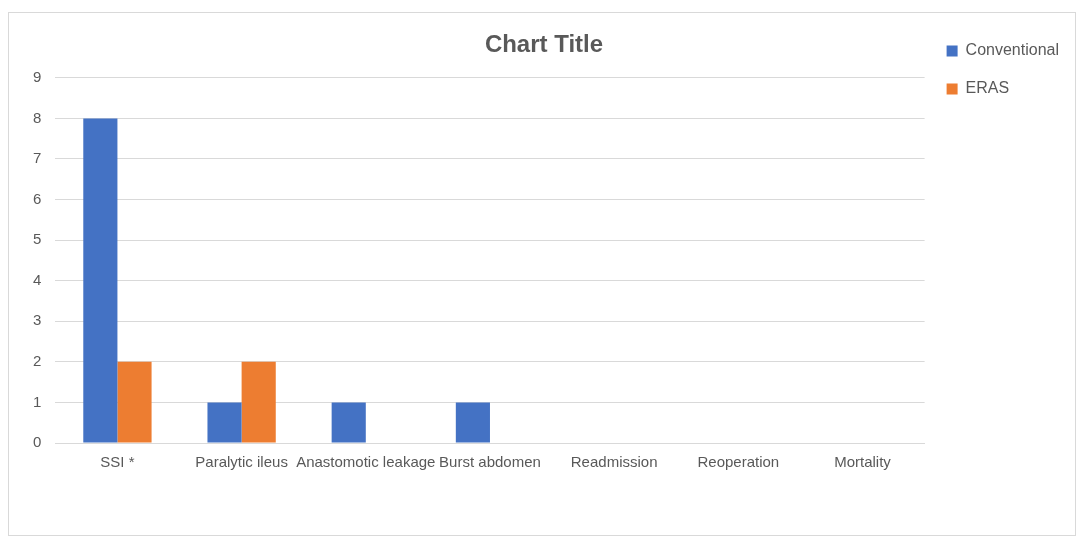 The width and height of the screenshot is (1081, 539). What do you see at coordinates (738, 462) in the screenshot?
I see `x-tick-label: Reoperation` at bounding box center [738, 462].